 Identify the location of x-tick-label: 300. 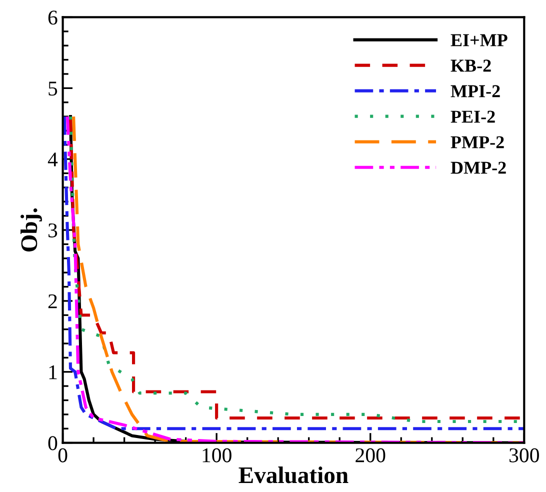
(524, 455).